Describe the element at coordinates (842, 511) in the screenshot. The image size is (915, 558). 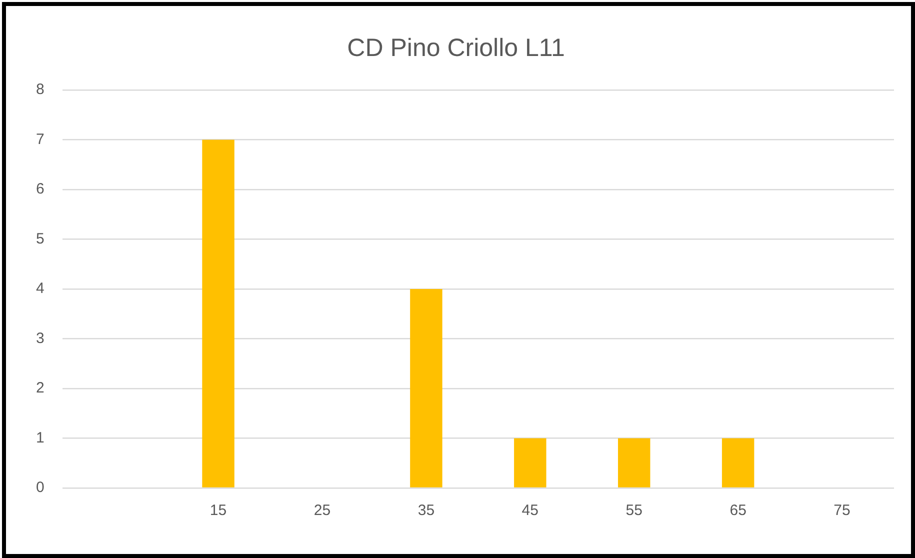
I see `x-tick-label: 75` at that location.